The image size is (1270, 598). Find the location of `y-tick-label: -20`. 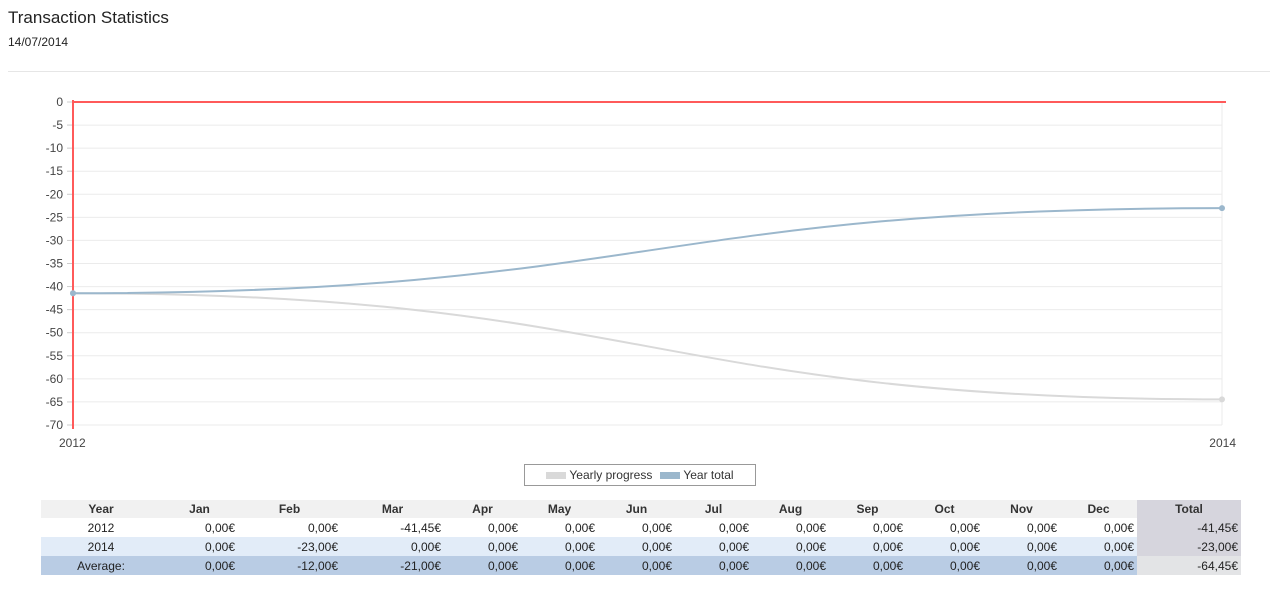

y-tick-label: -20 is located at coordinates (55, 194).